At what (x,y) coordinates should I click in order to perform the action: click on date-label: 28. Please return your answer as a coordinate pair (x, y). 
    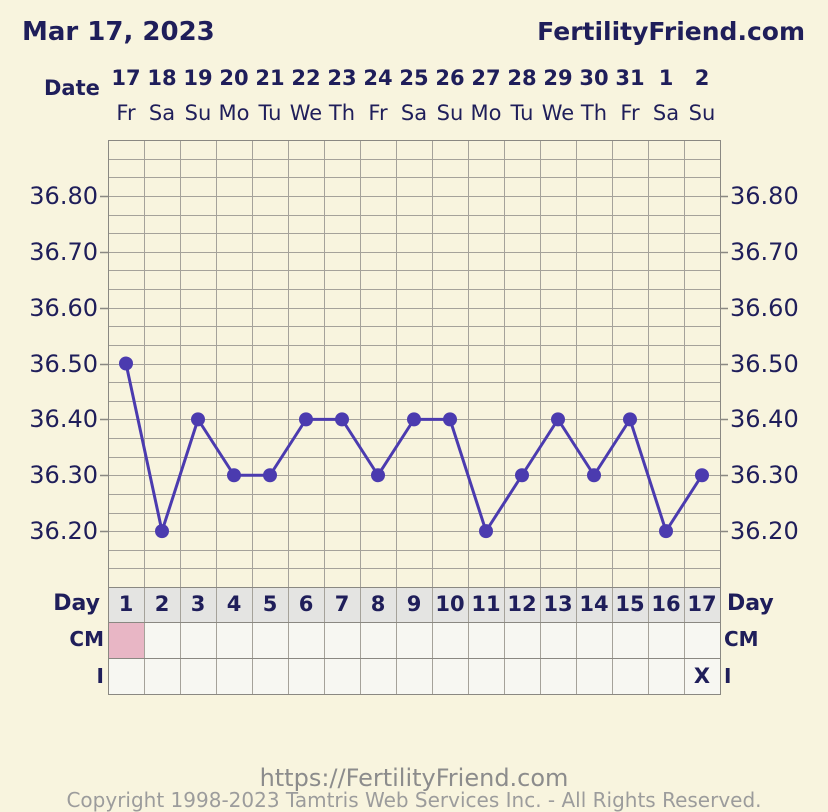
    Looking at the image, I should click on (522, 78).